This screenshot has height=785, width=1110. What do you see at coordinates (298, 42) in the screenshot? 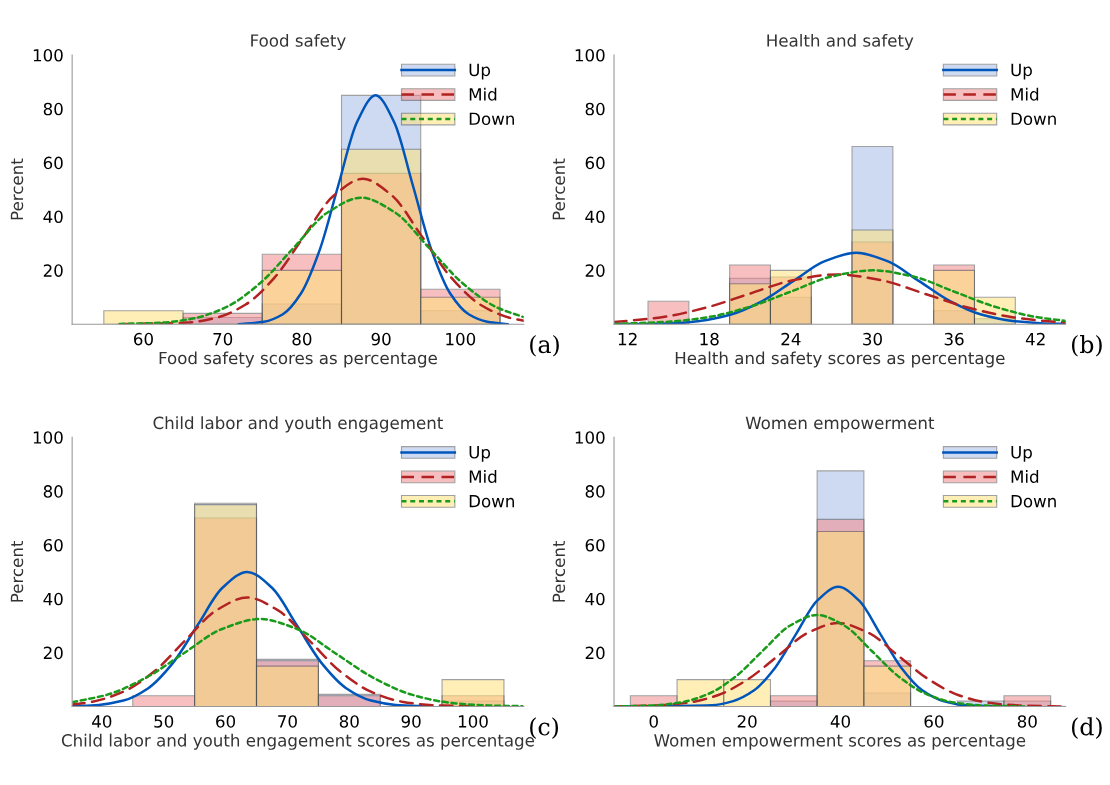
I see `chart-title: Food safety` at bounding box center [298, 42].